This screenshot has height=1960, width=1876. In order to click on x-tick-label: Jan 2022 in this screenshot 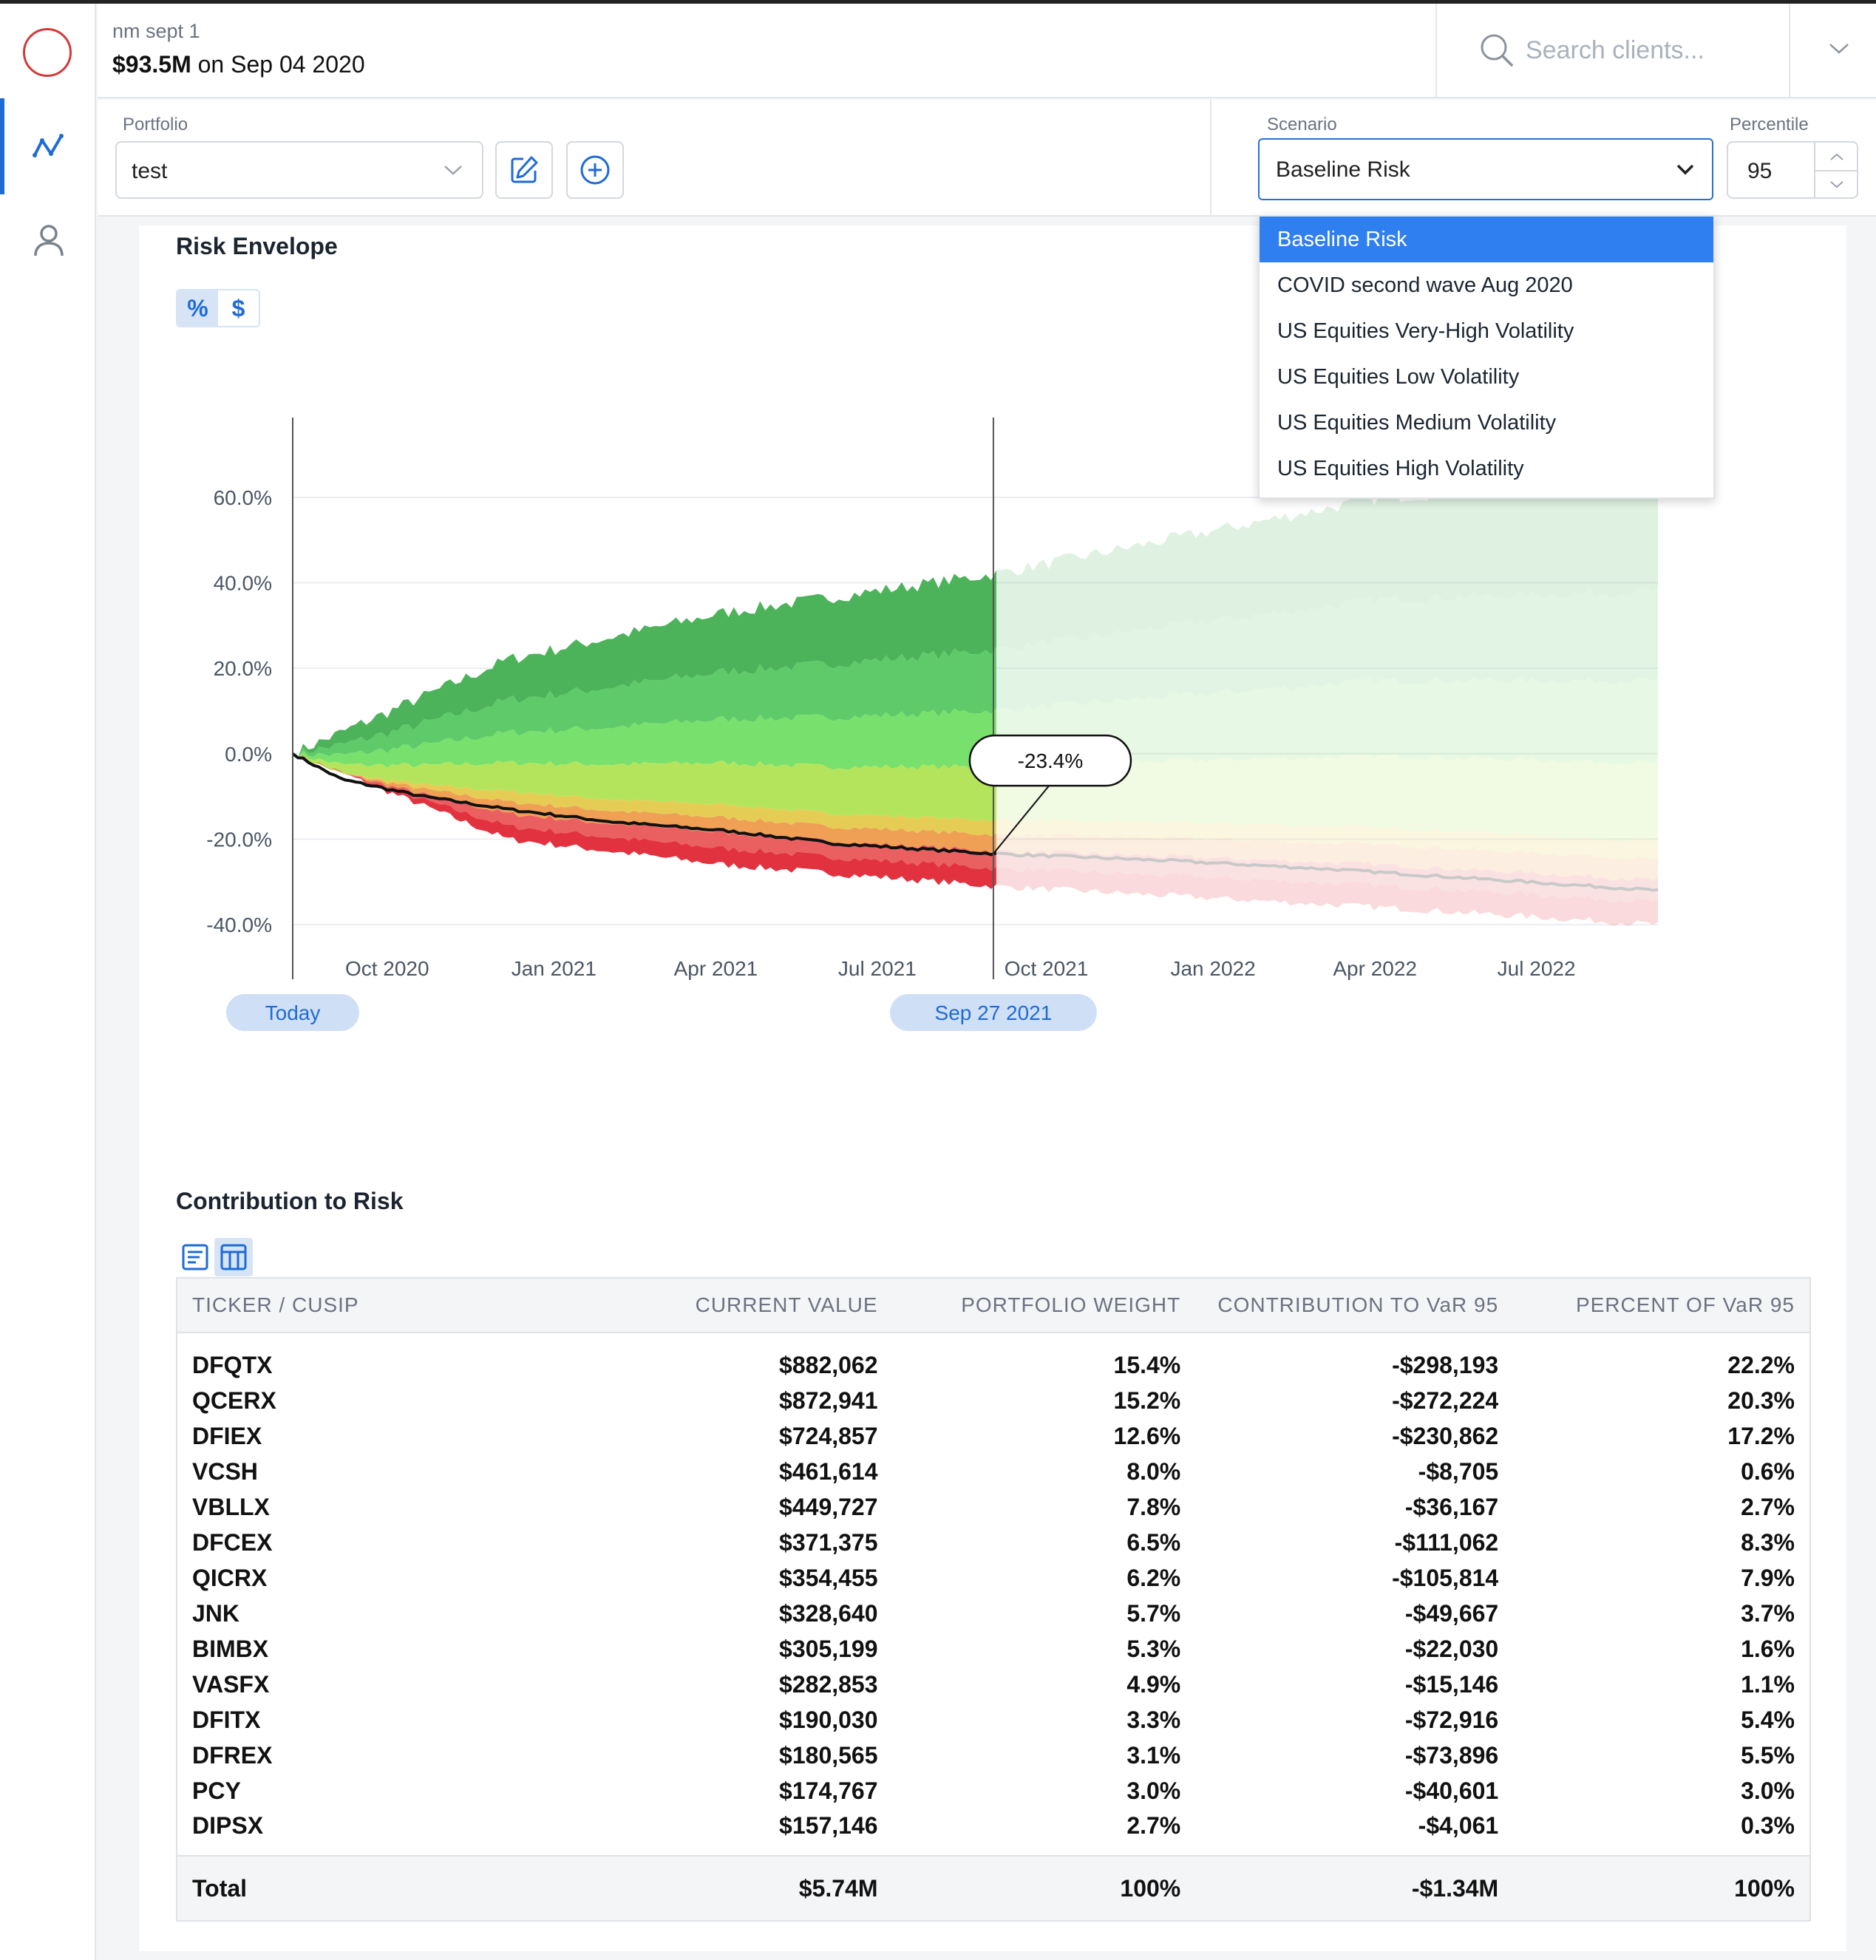, I will do `click(1212, 968)`.